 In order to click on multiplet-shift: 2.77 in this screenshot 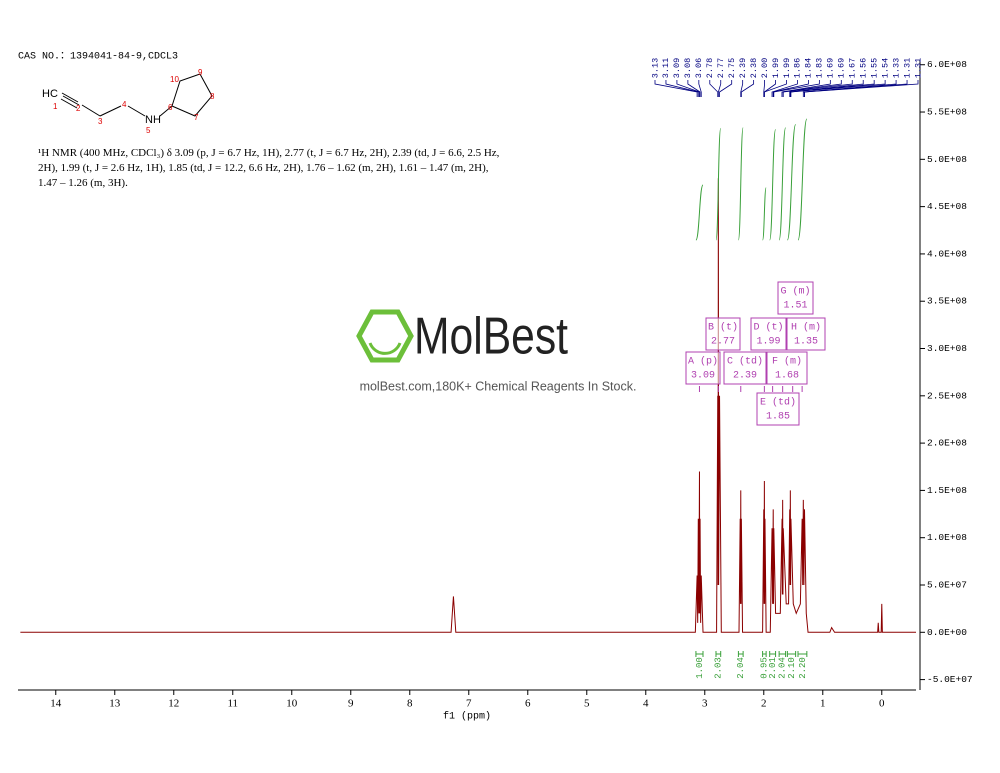, I will do `click(723, 342)`.